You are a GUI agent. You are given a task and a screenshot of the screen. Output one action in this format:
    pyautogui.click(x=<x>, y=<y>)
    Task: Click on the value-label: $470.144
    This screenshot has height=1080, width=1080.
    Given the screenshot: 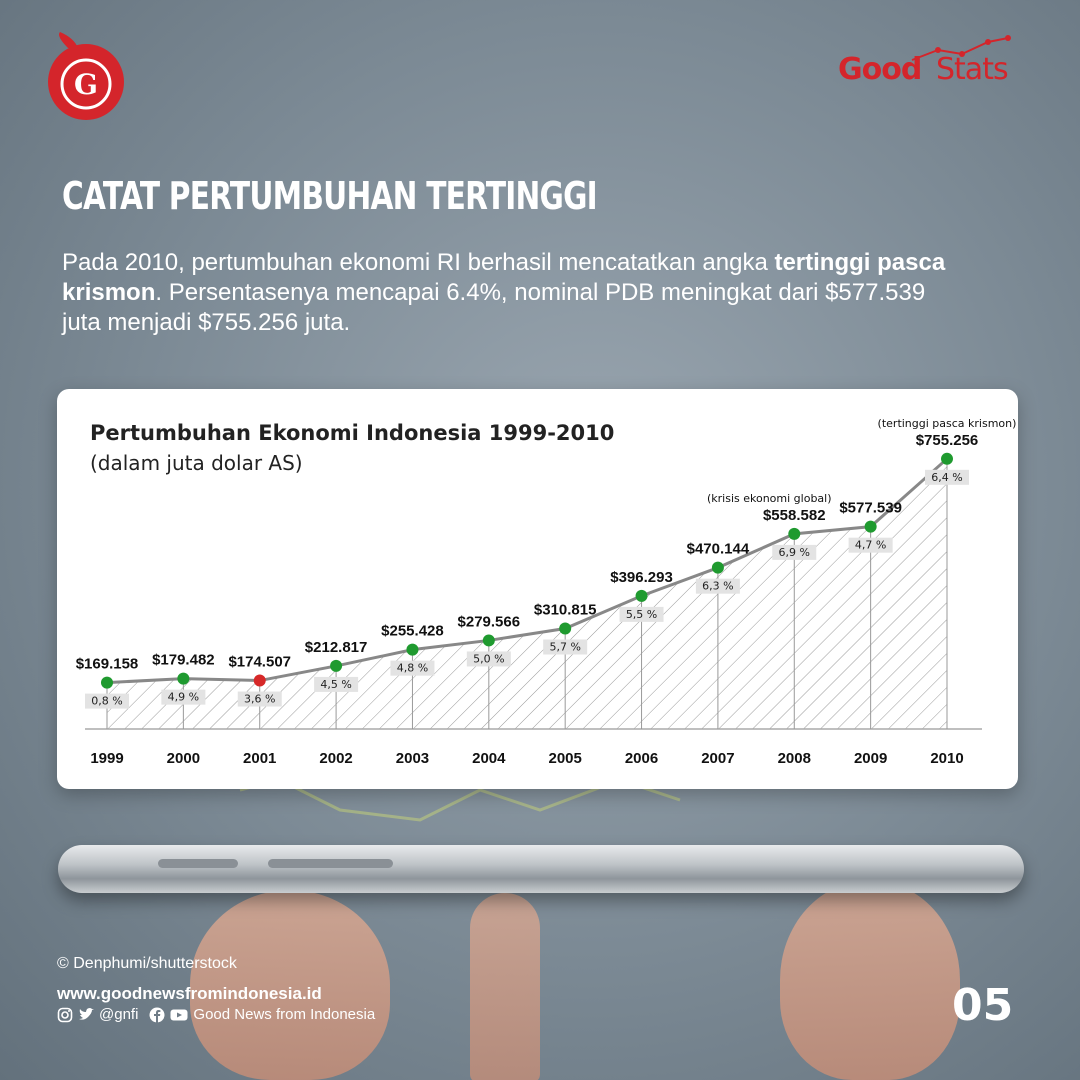 What is the action you would take?
    pyautogui.click(x=718, y=549)
    